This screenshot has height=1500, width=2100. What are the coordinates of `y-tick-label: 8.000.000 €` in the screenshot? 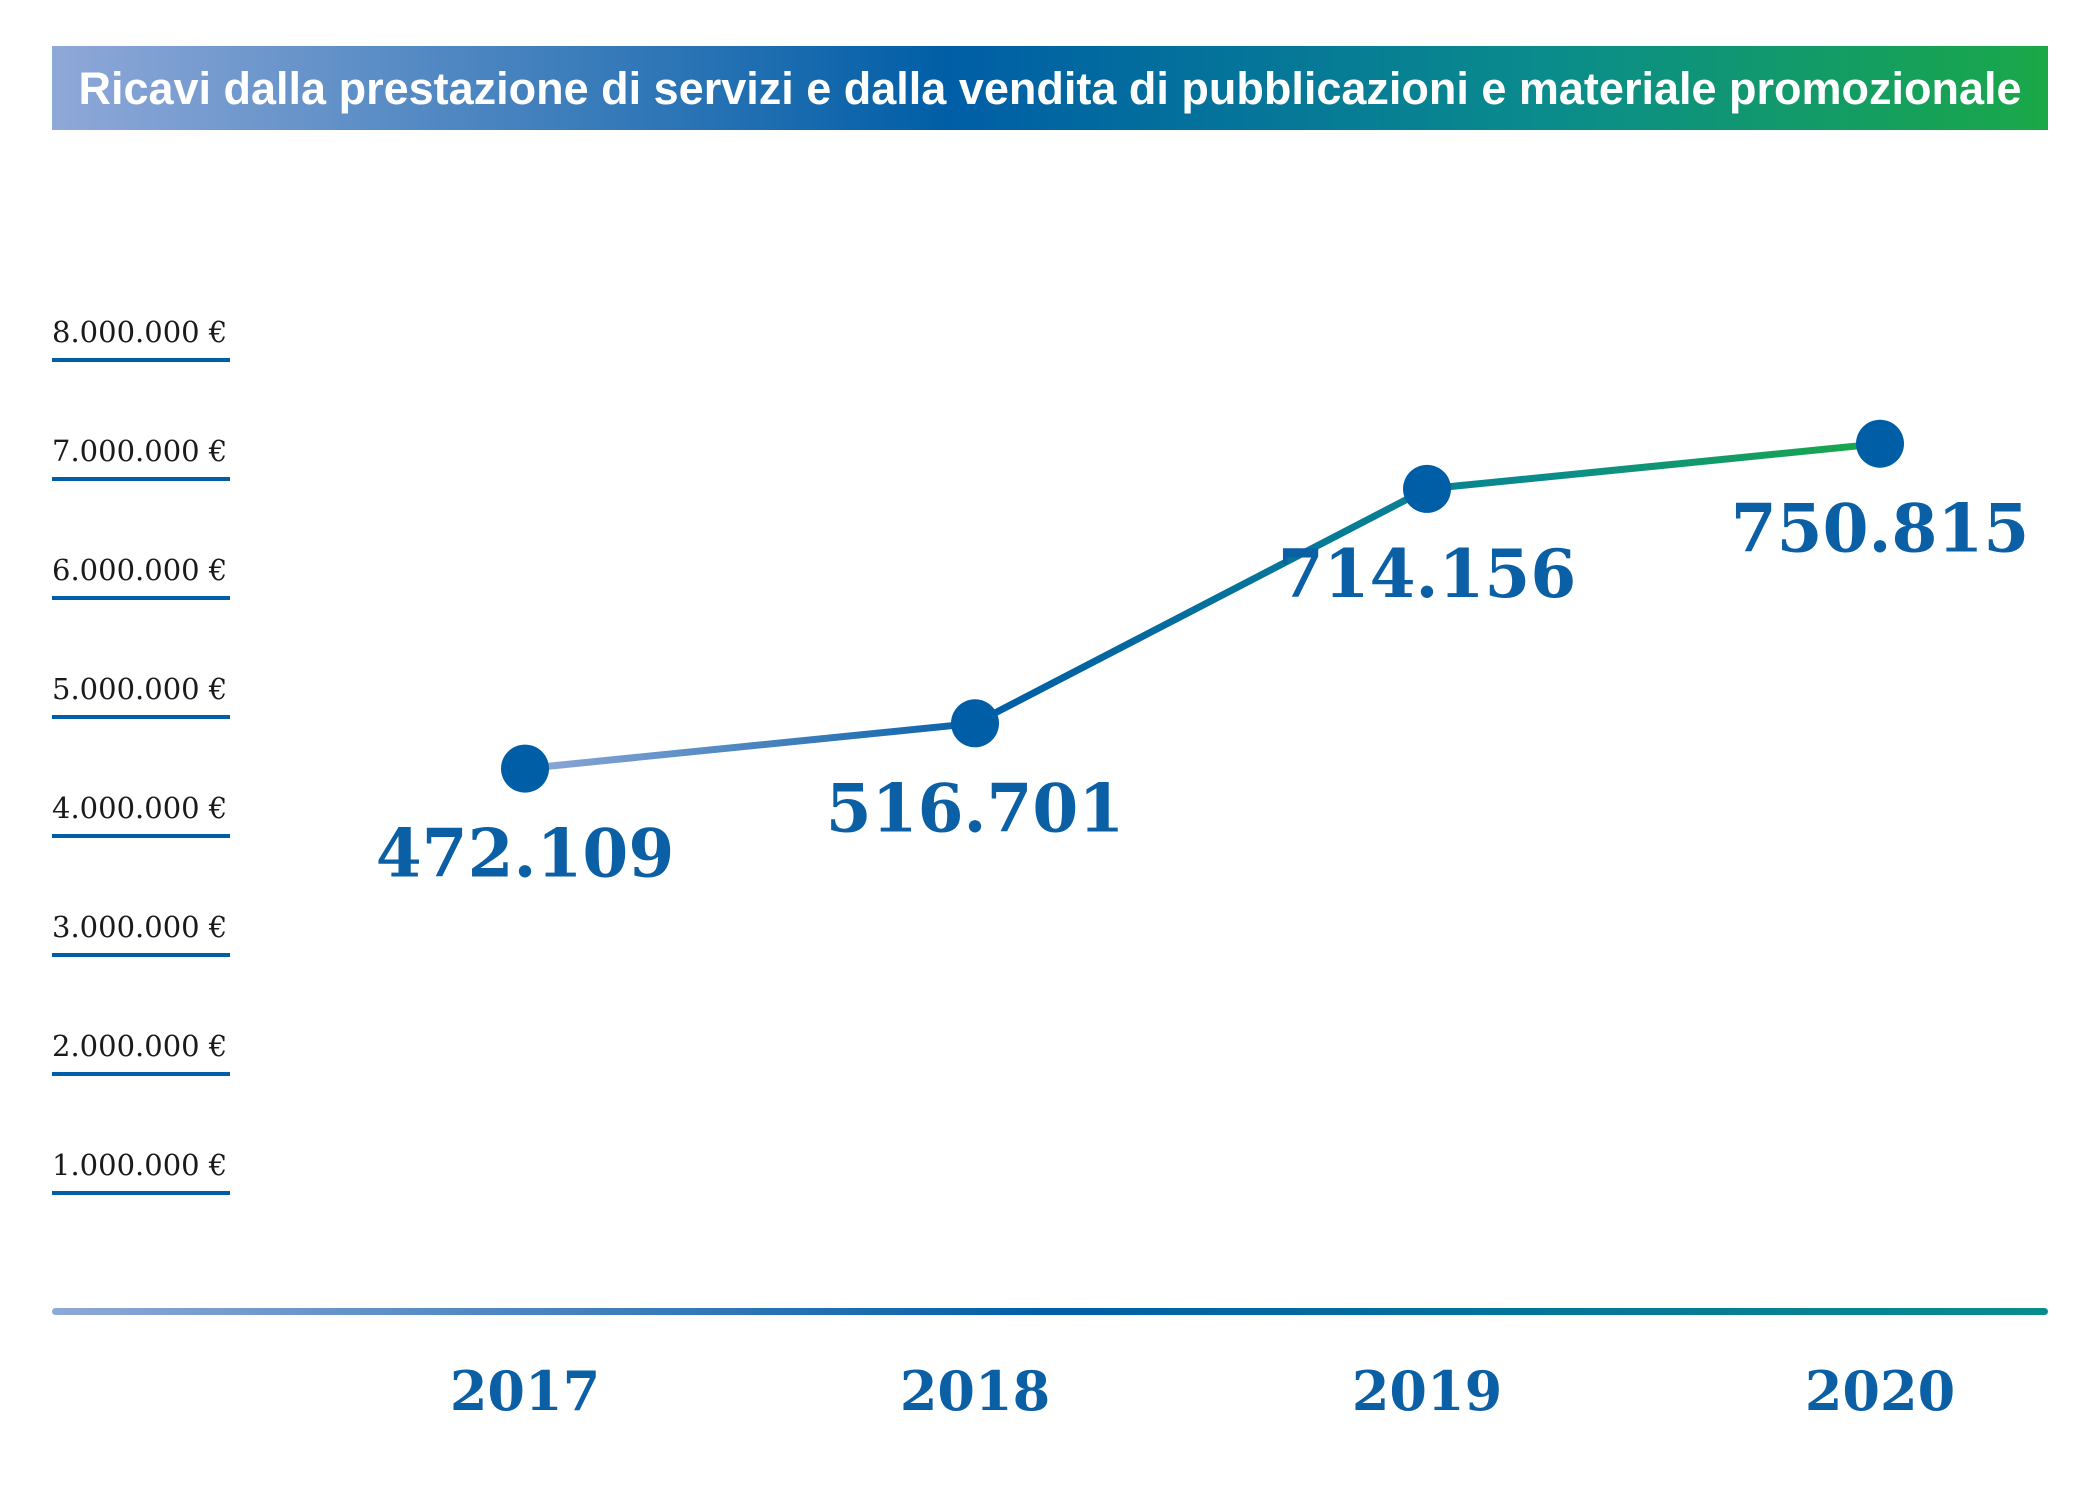 It's located at (139, 332).